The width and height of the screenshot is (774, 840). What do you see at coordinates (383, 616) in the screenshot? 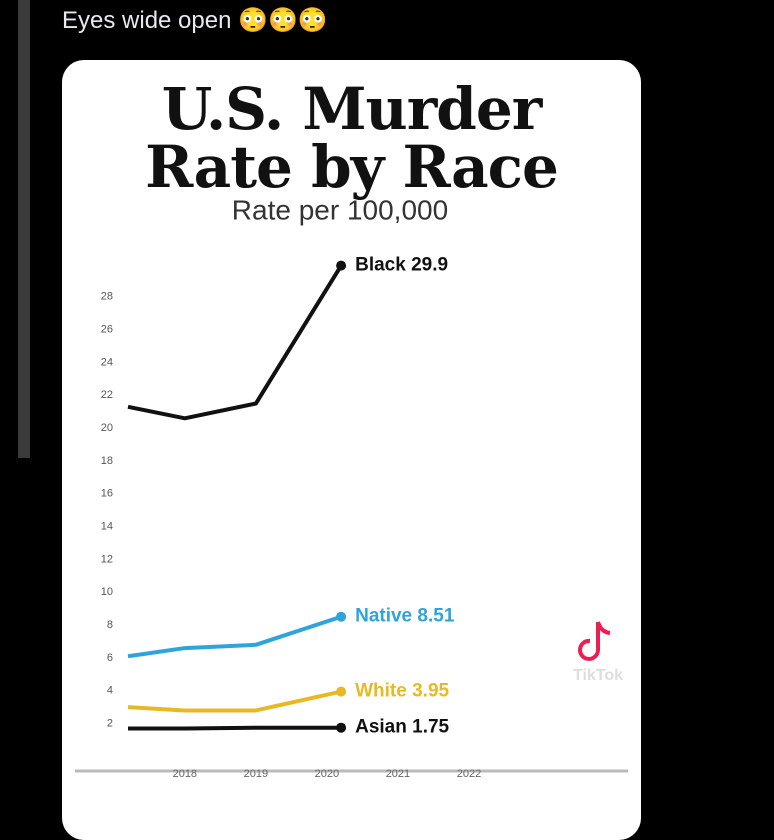
I see `series-name: Native` at bounding box center [383, 616].